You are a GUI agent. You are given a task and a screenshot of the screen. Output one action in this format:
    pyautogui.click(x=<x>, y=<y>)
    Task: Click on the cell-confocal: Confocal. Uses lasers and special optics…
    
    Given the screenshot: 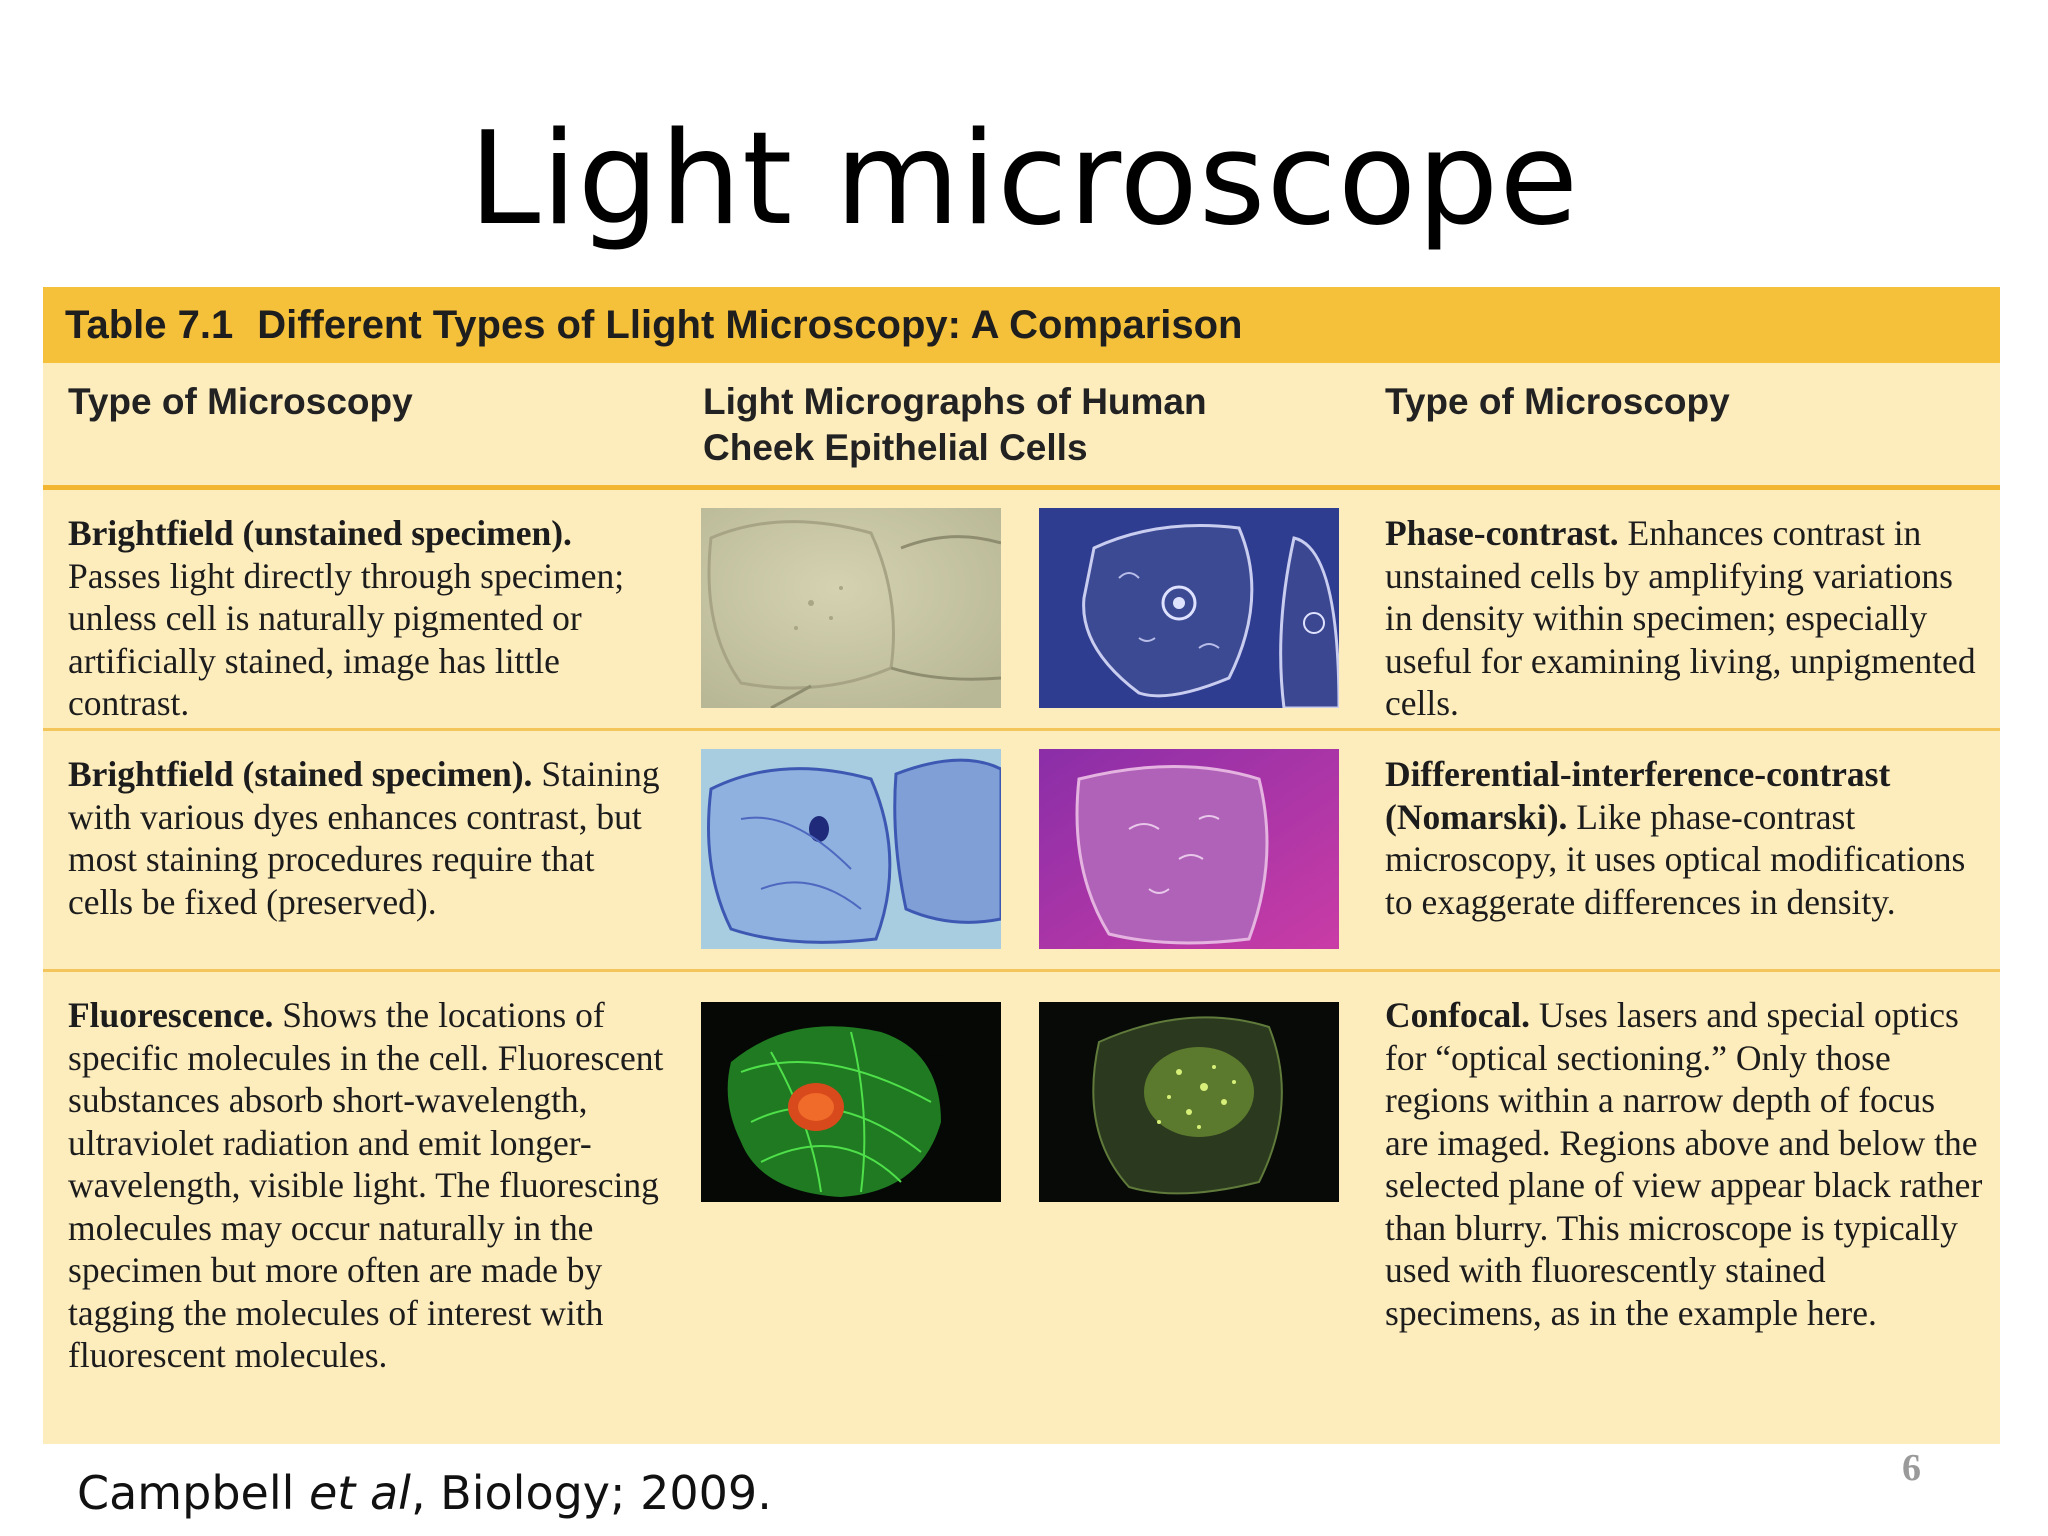 What is the action you would take?
    pyautogui.click(x=1685, y=1164)
    